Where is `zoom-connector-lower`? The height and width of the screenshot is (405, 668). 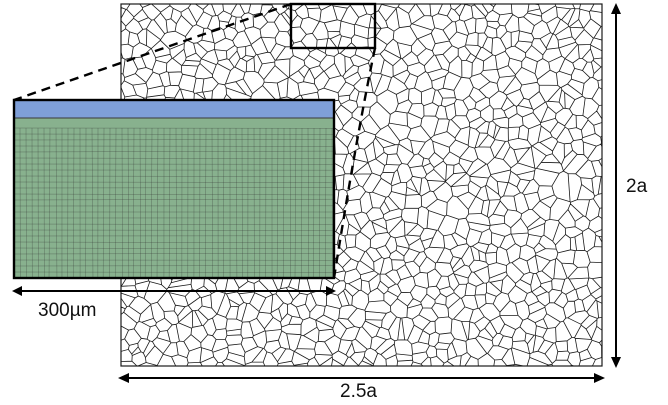 zoom-connector-lower is located at coordinates (354, 163).